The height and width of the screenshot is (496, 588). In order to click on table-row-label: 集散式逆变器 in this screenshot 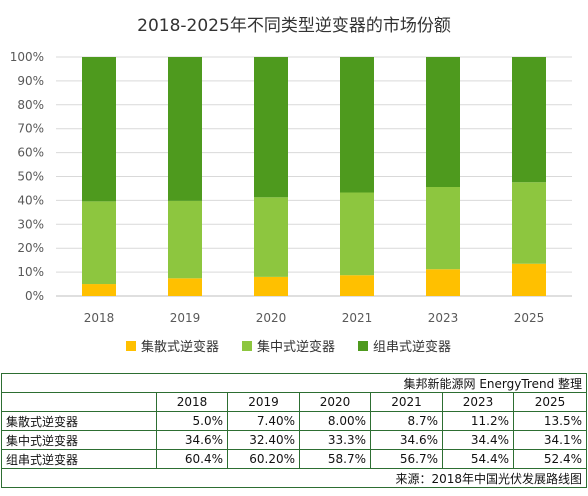, I will do `click(79, 421)`.